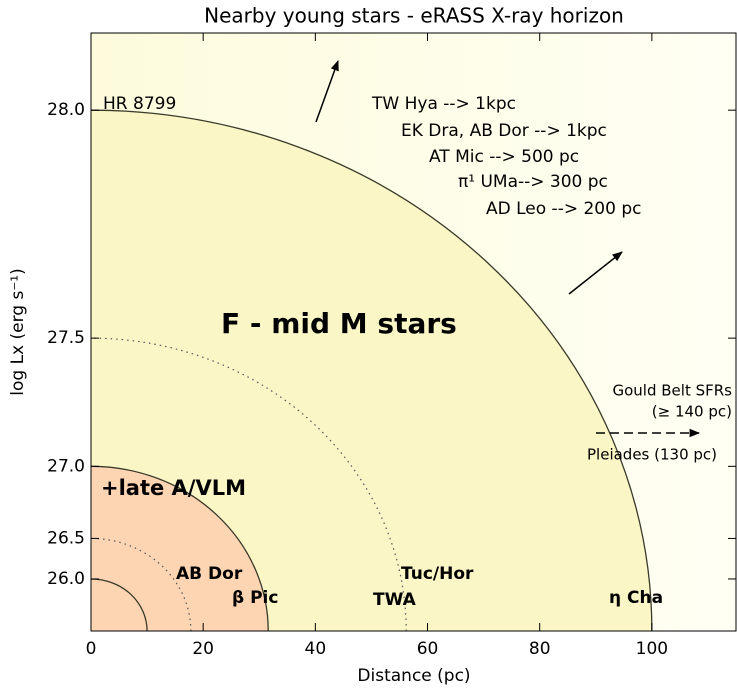  Describe the element at coordinates (692, 412) in the screenshot. I see `annotation: (≥ 140 pc)` at that location.